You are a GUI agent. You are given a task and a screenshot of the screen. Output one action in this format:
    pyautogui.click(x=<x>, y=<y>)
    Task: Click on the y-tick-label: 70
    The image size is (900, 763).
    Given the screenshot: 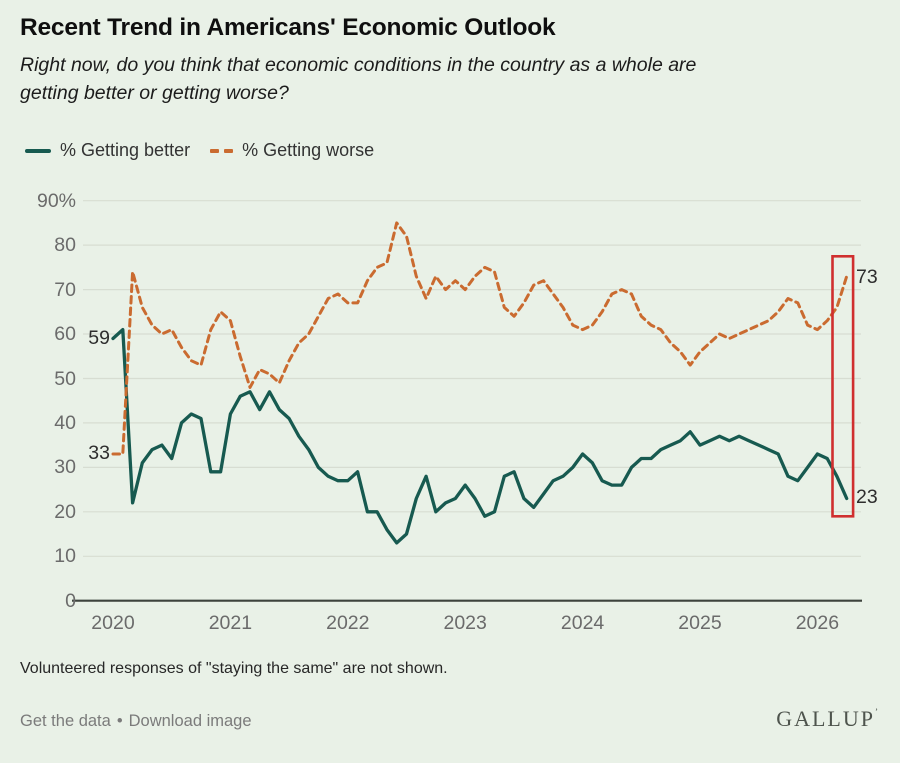 What is the action you would take?
    pyautogui.click(x=65, y=289)
    